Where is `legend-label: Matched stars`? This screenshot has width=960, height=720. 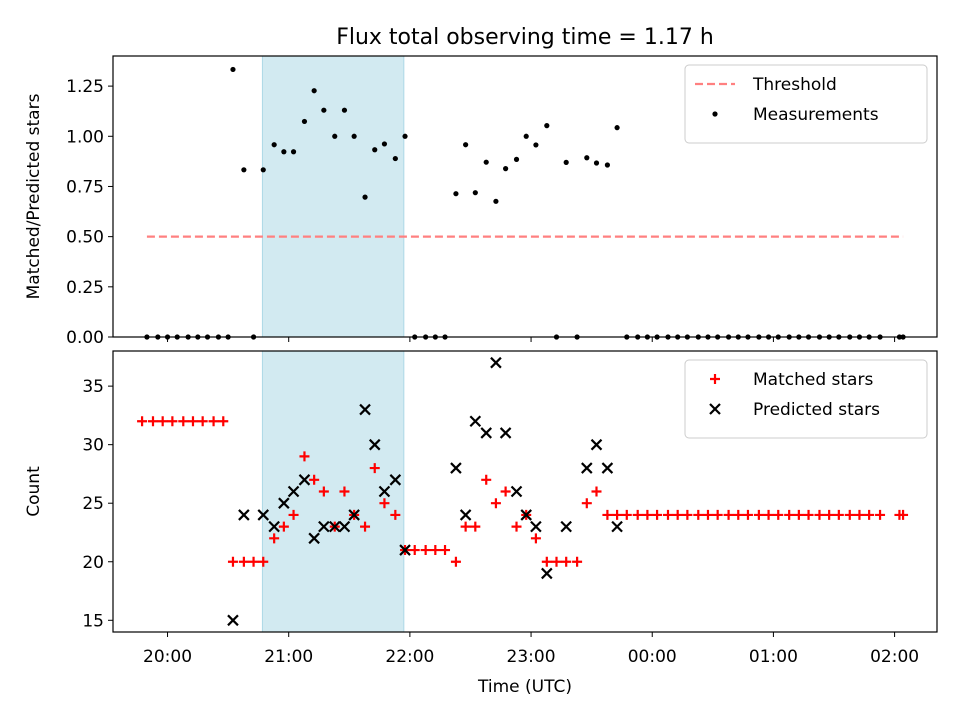 legend-label: Matched stars is located at coordinates (813, 380).